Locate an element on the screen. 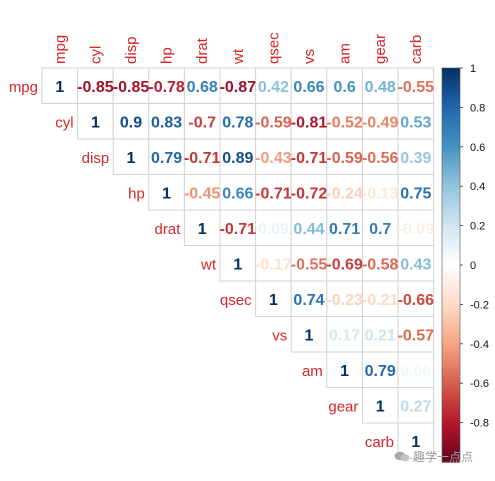  row-label: hp is located at coordinates (136, 193).